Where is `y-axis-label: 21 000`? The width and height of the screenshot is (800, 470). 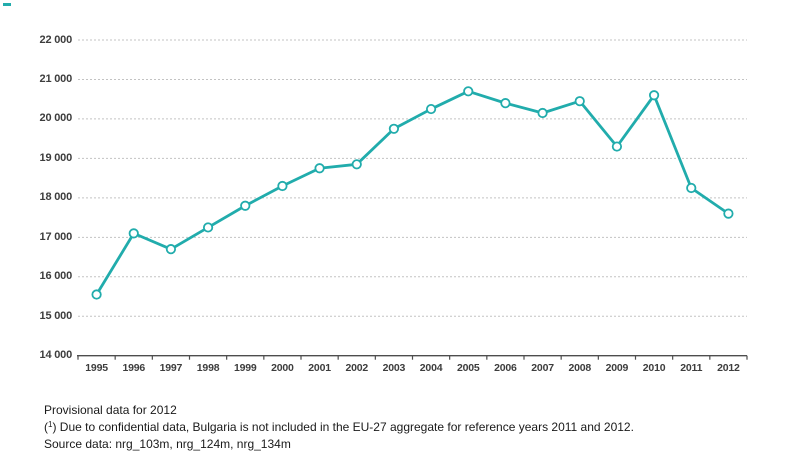 y-axis-label: 21 000 is located at coordinates (56, 78).